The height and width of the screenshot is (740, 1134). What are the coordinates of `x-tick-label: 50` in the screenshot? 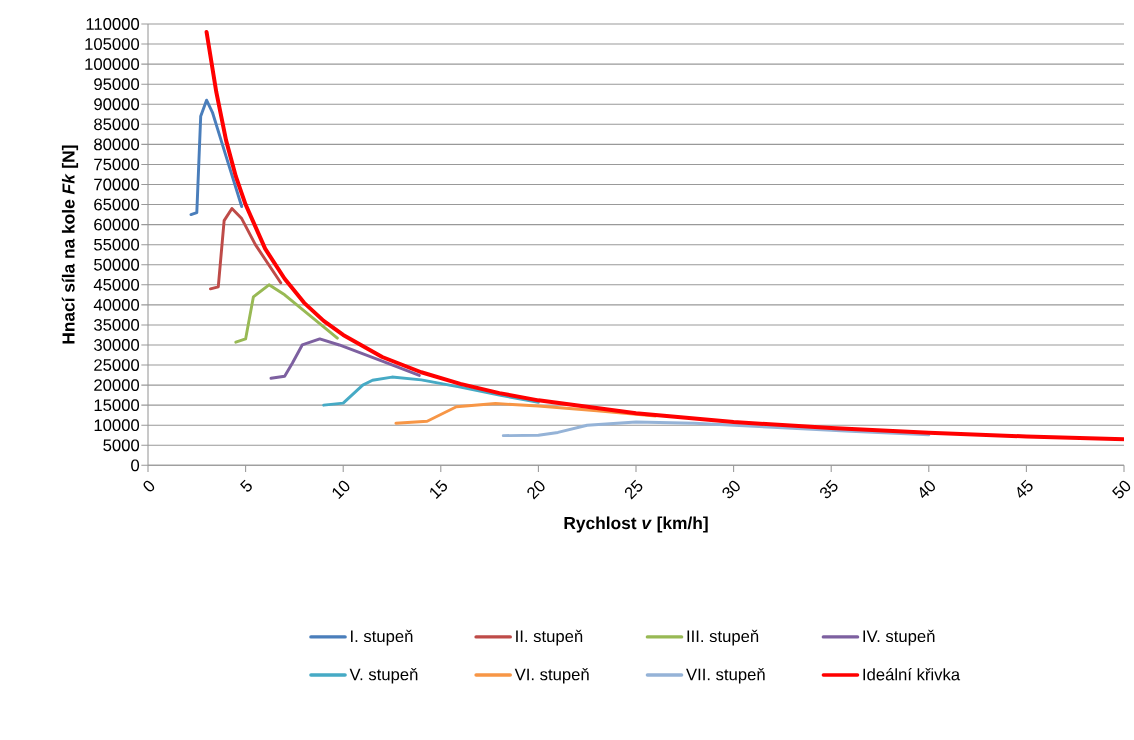 It's located at (1121, 489).